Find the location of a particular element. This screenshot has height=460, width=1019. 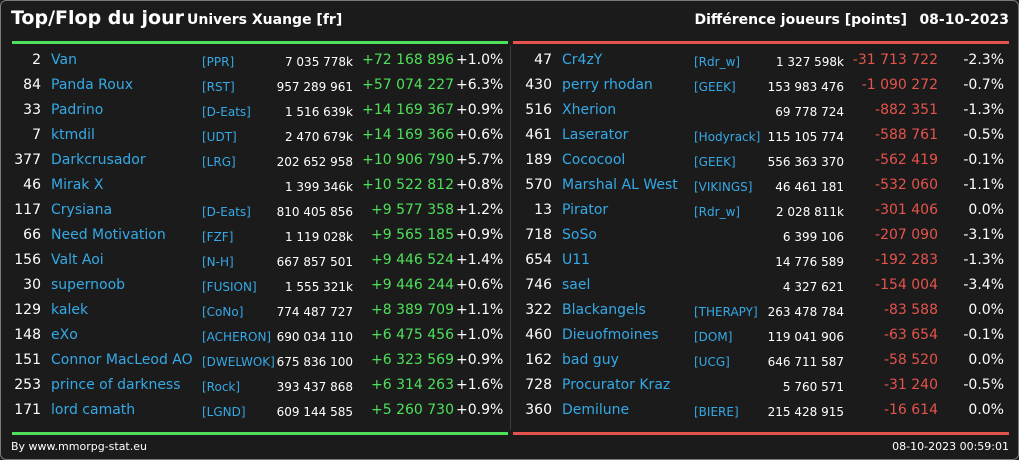

guild-tag-link: [CoNo] is located at coordinates (223, 312).